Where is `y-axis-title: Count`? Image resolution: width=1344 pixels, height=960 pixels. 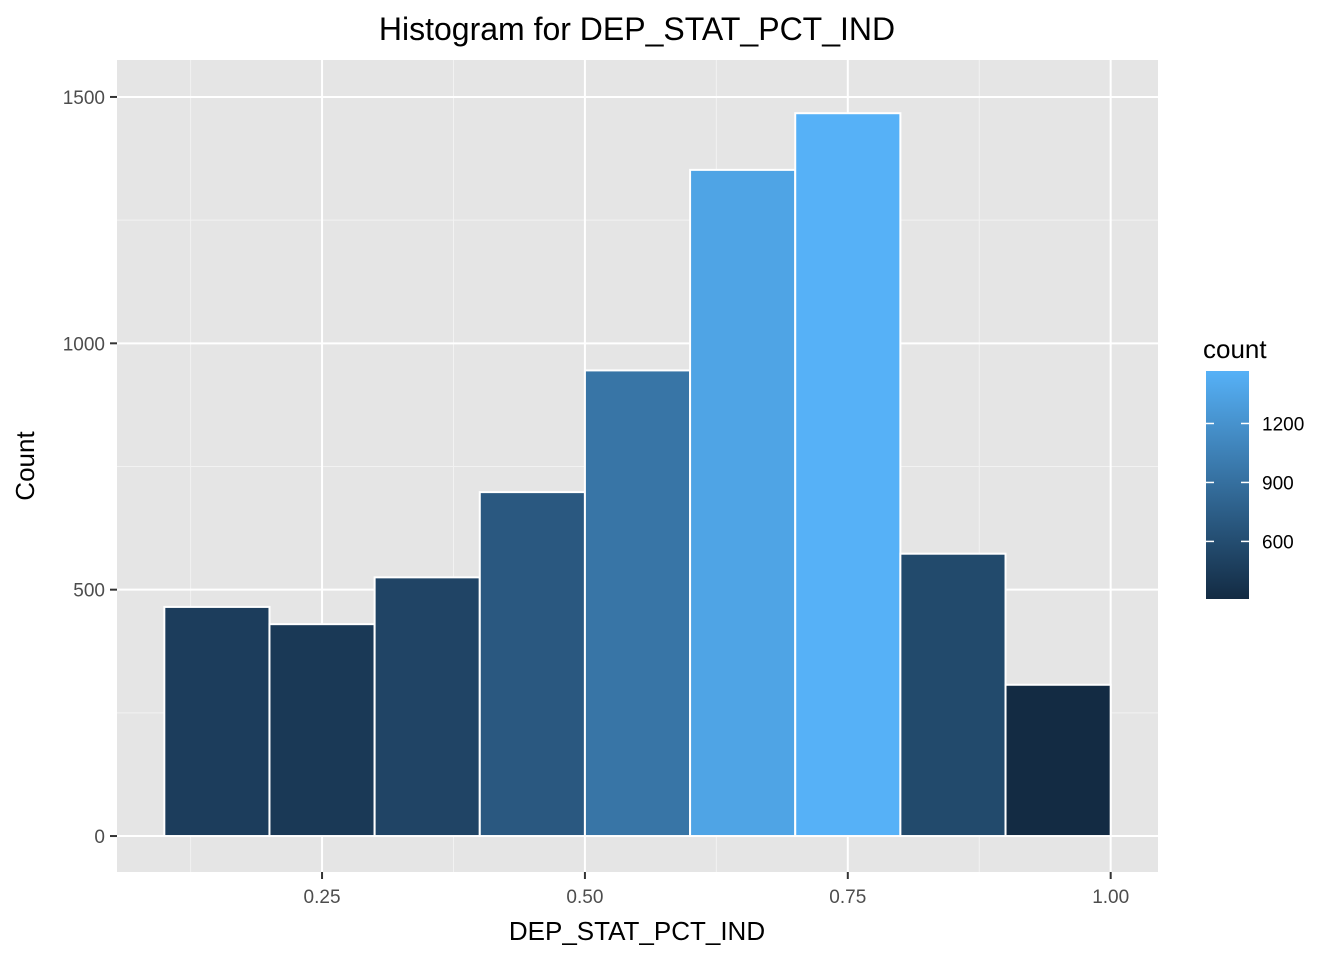 y-axis-title: Count is located at coordinates (25, 466).